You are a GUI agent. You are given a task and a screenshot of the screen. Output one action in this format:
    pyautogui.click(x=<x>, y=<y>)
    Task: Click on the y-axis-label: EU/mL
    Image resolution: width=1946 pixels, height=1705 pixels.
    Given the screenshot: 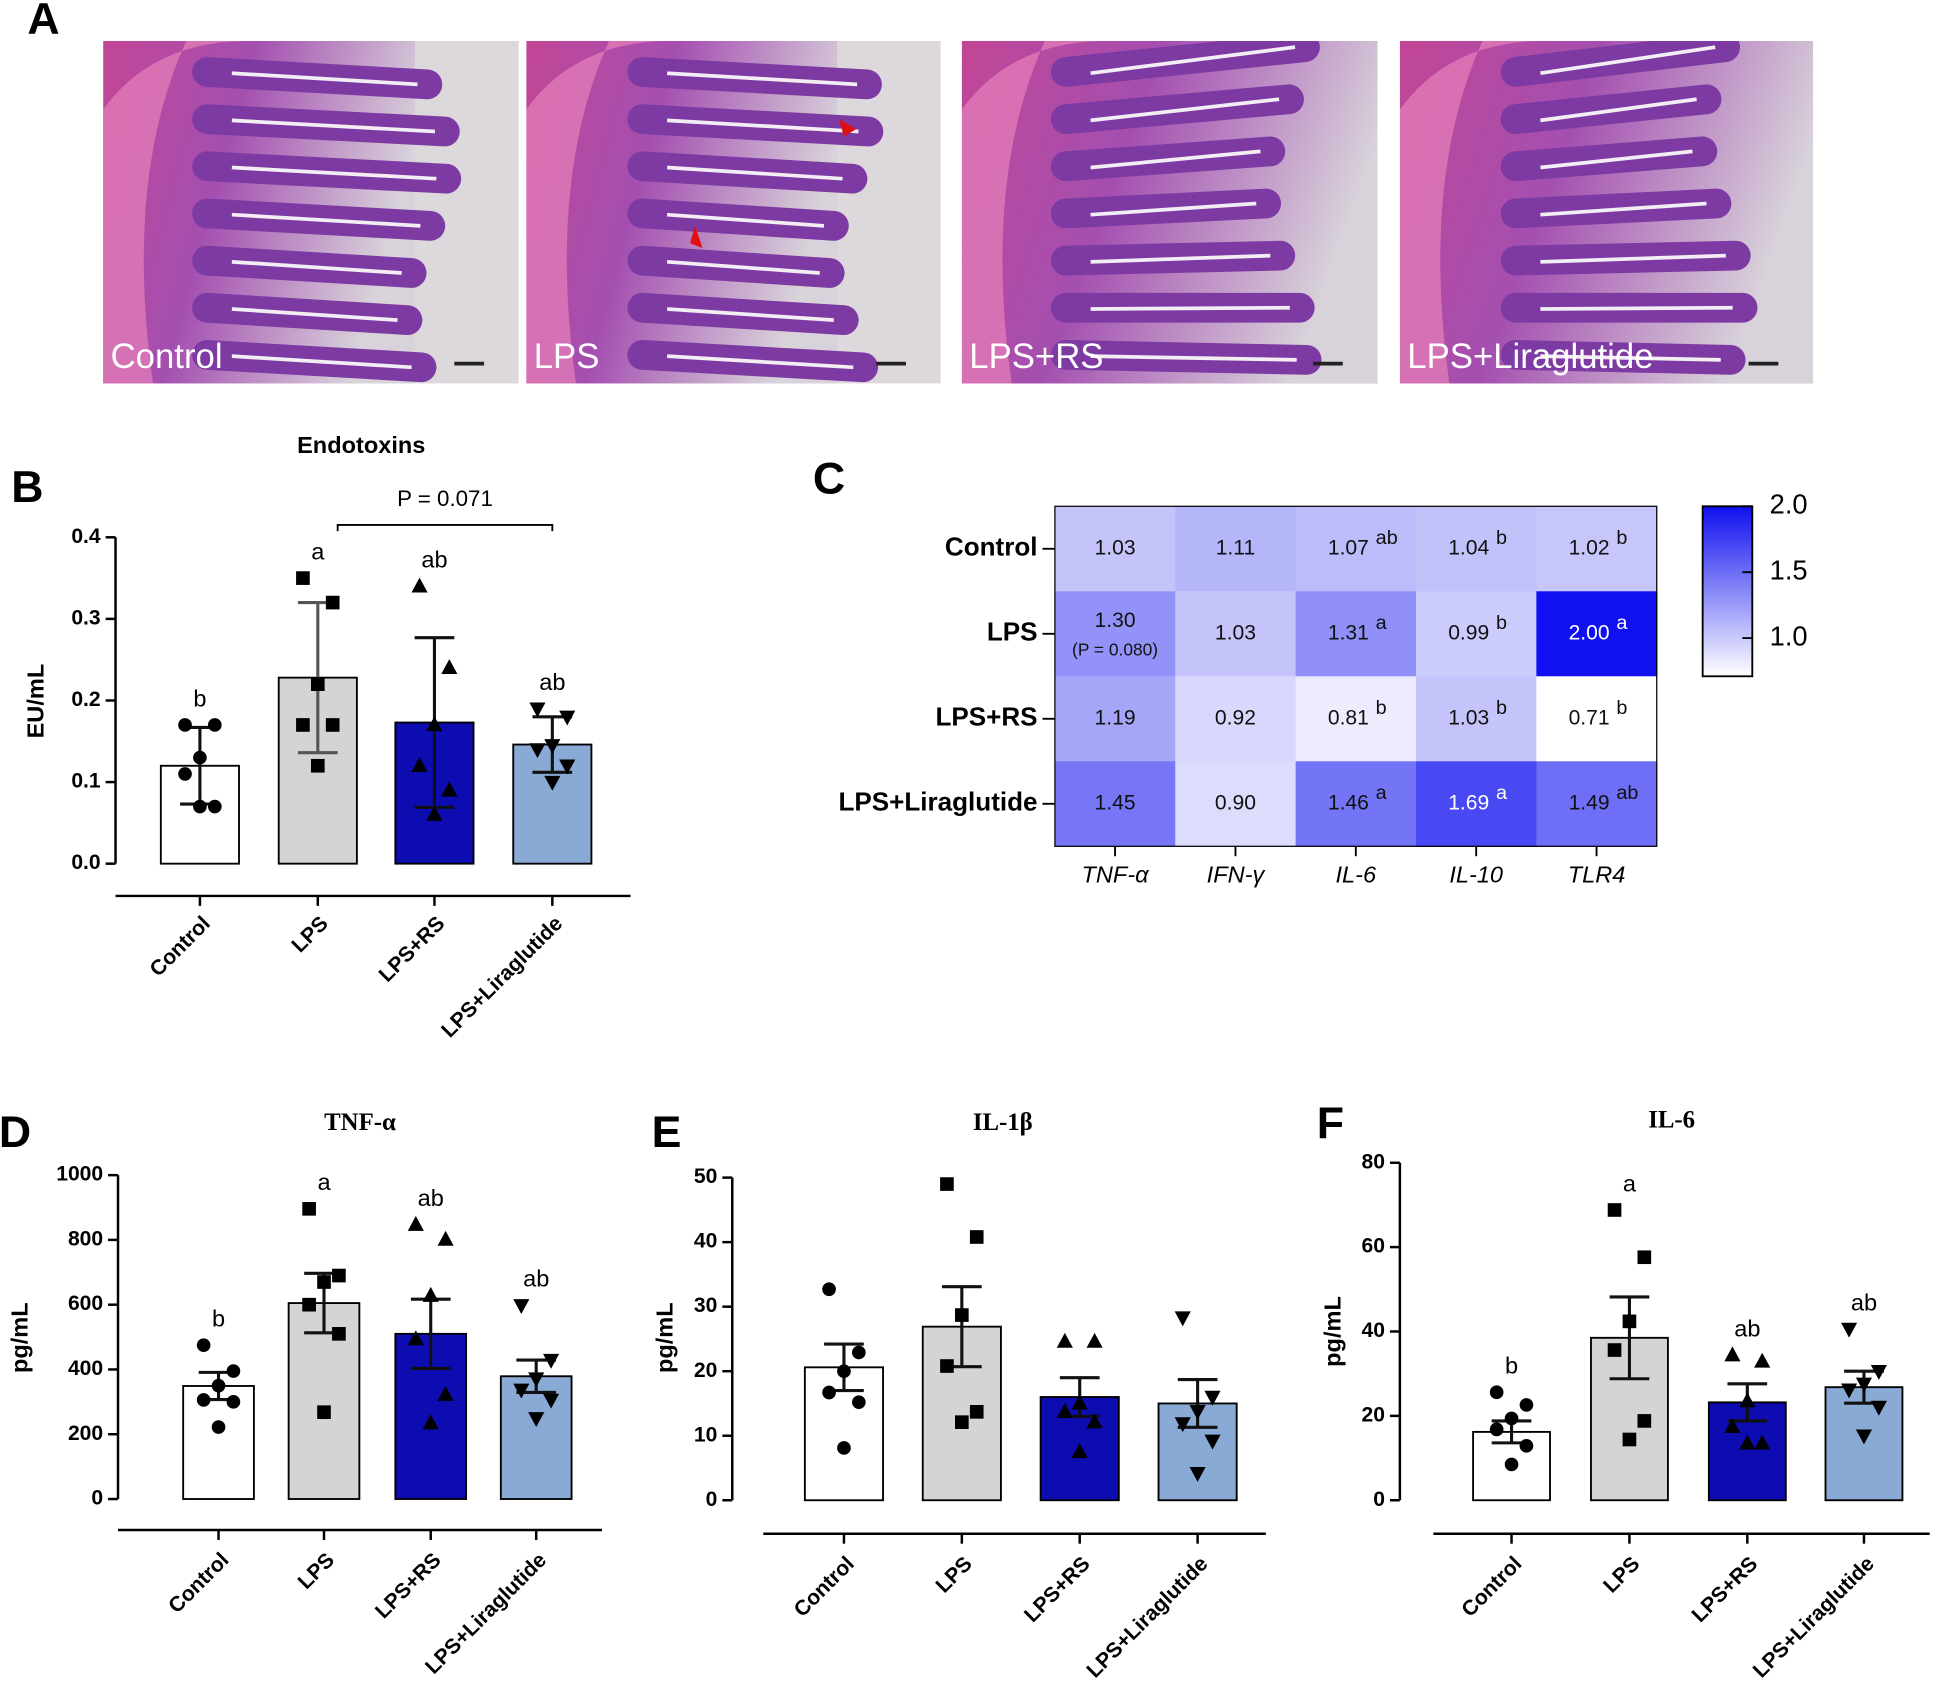 What is the action you would take?
    pyautogui.click(x=36, y=701)
    